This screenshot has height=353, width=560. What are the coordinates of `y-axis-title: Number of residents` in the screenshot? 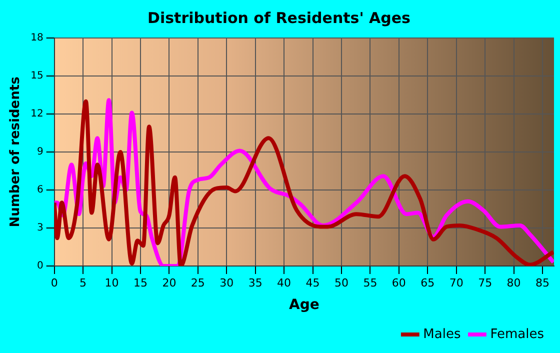 It's located at (16, 152).